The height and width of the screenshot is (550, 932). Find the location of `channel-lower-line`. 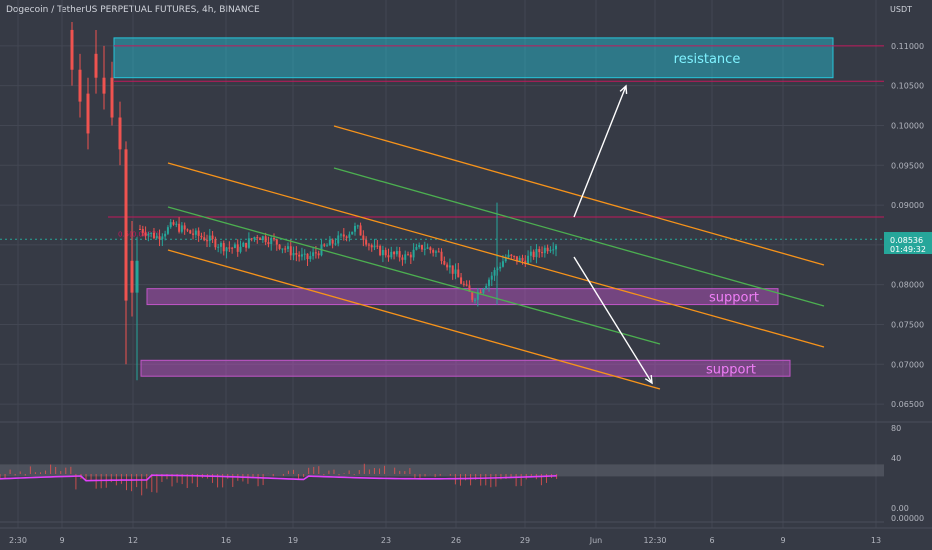

channel-lower-line is located at coordinates (414, 319).